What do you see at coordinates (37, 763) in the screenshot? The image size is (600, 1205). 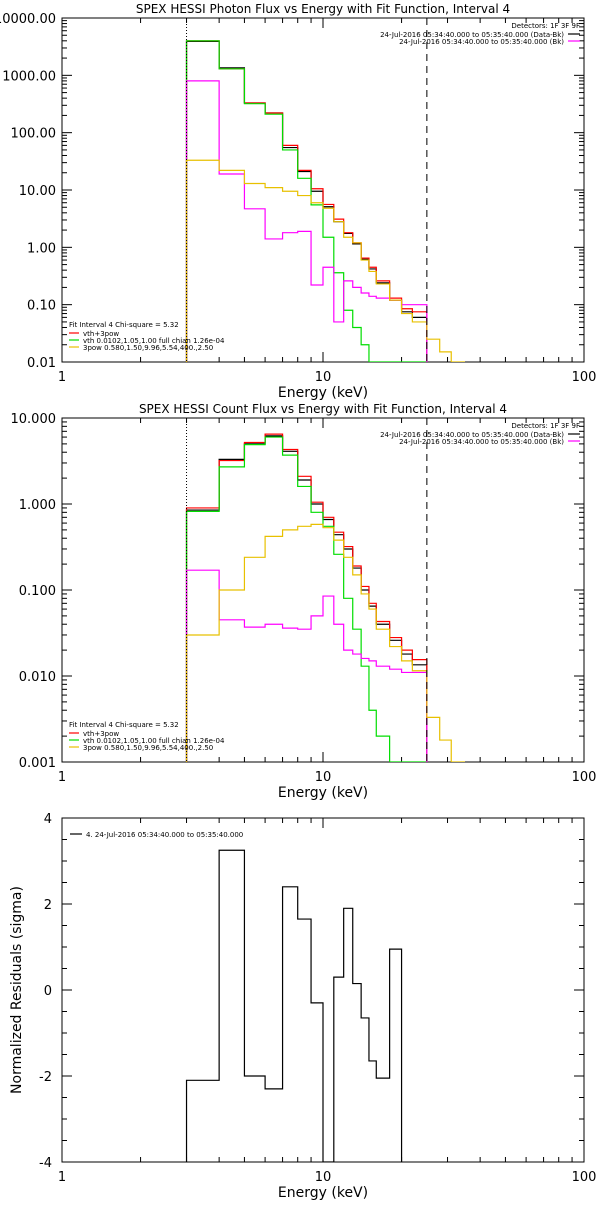 I see `y-tick-label: 0.001` at bounding box center [37, 763].